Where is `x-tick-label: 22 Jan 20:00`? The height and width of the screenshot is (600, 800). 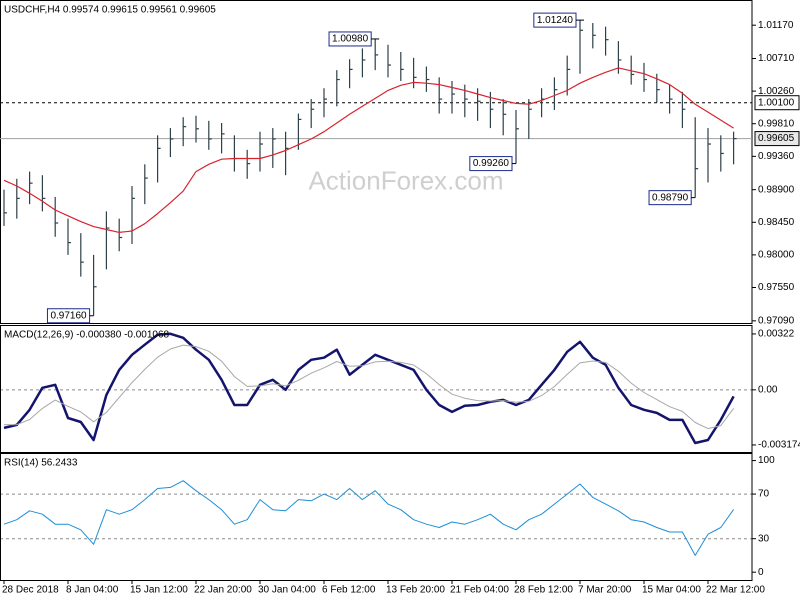
x-tick-label: 22 Jan 20:00 is located at coordinates (223, 590).